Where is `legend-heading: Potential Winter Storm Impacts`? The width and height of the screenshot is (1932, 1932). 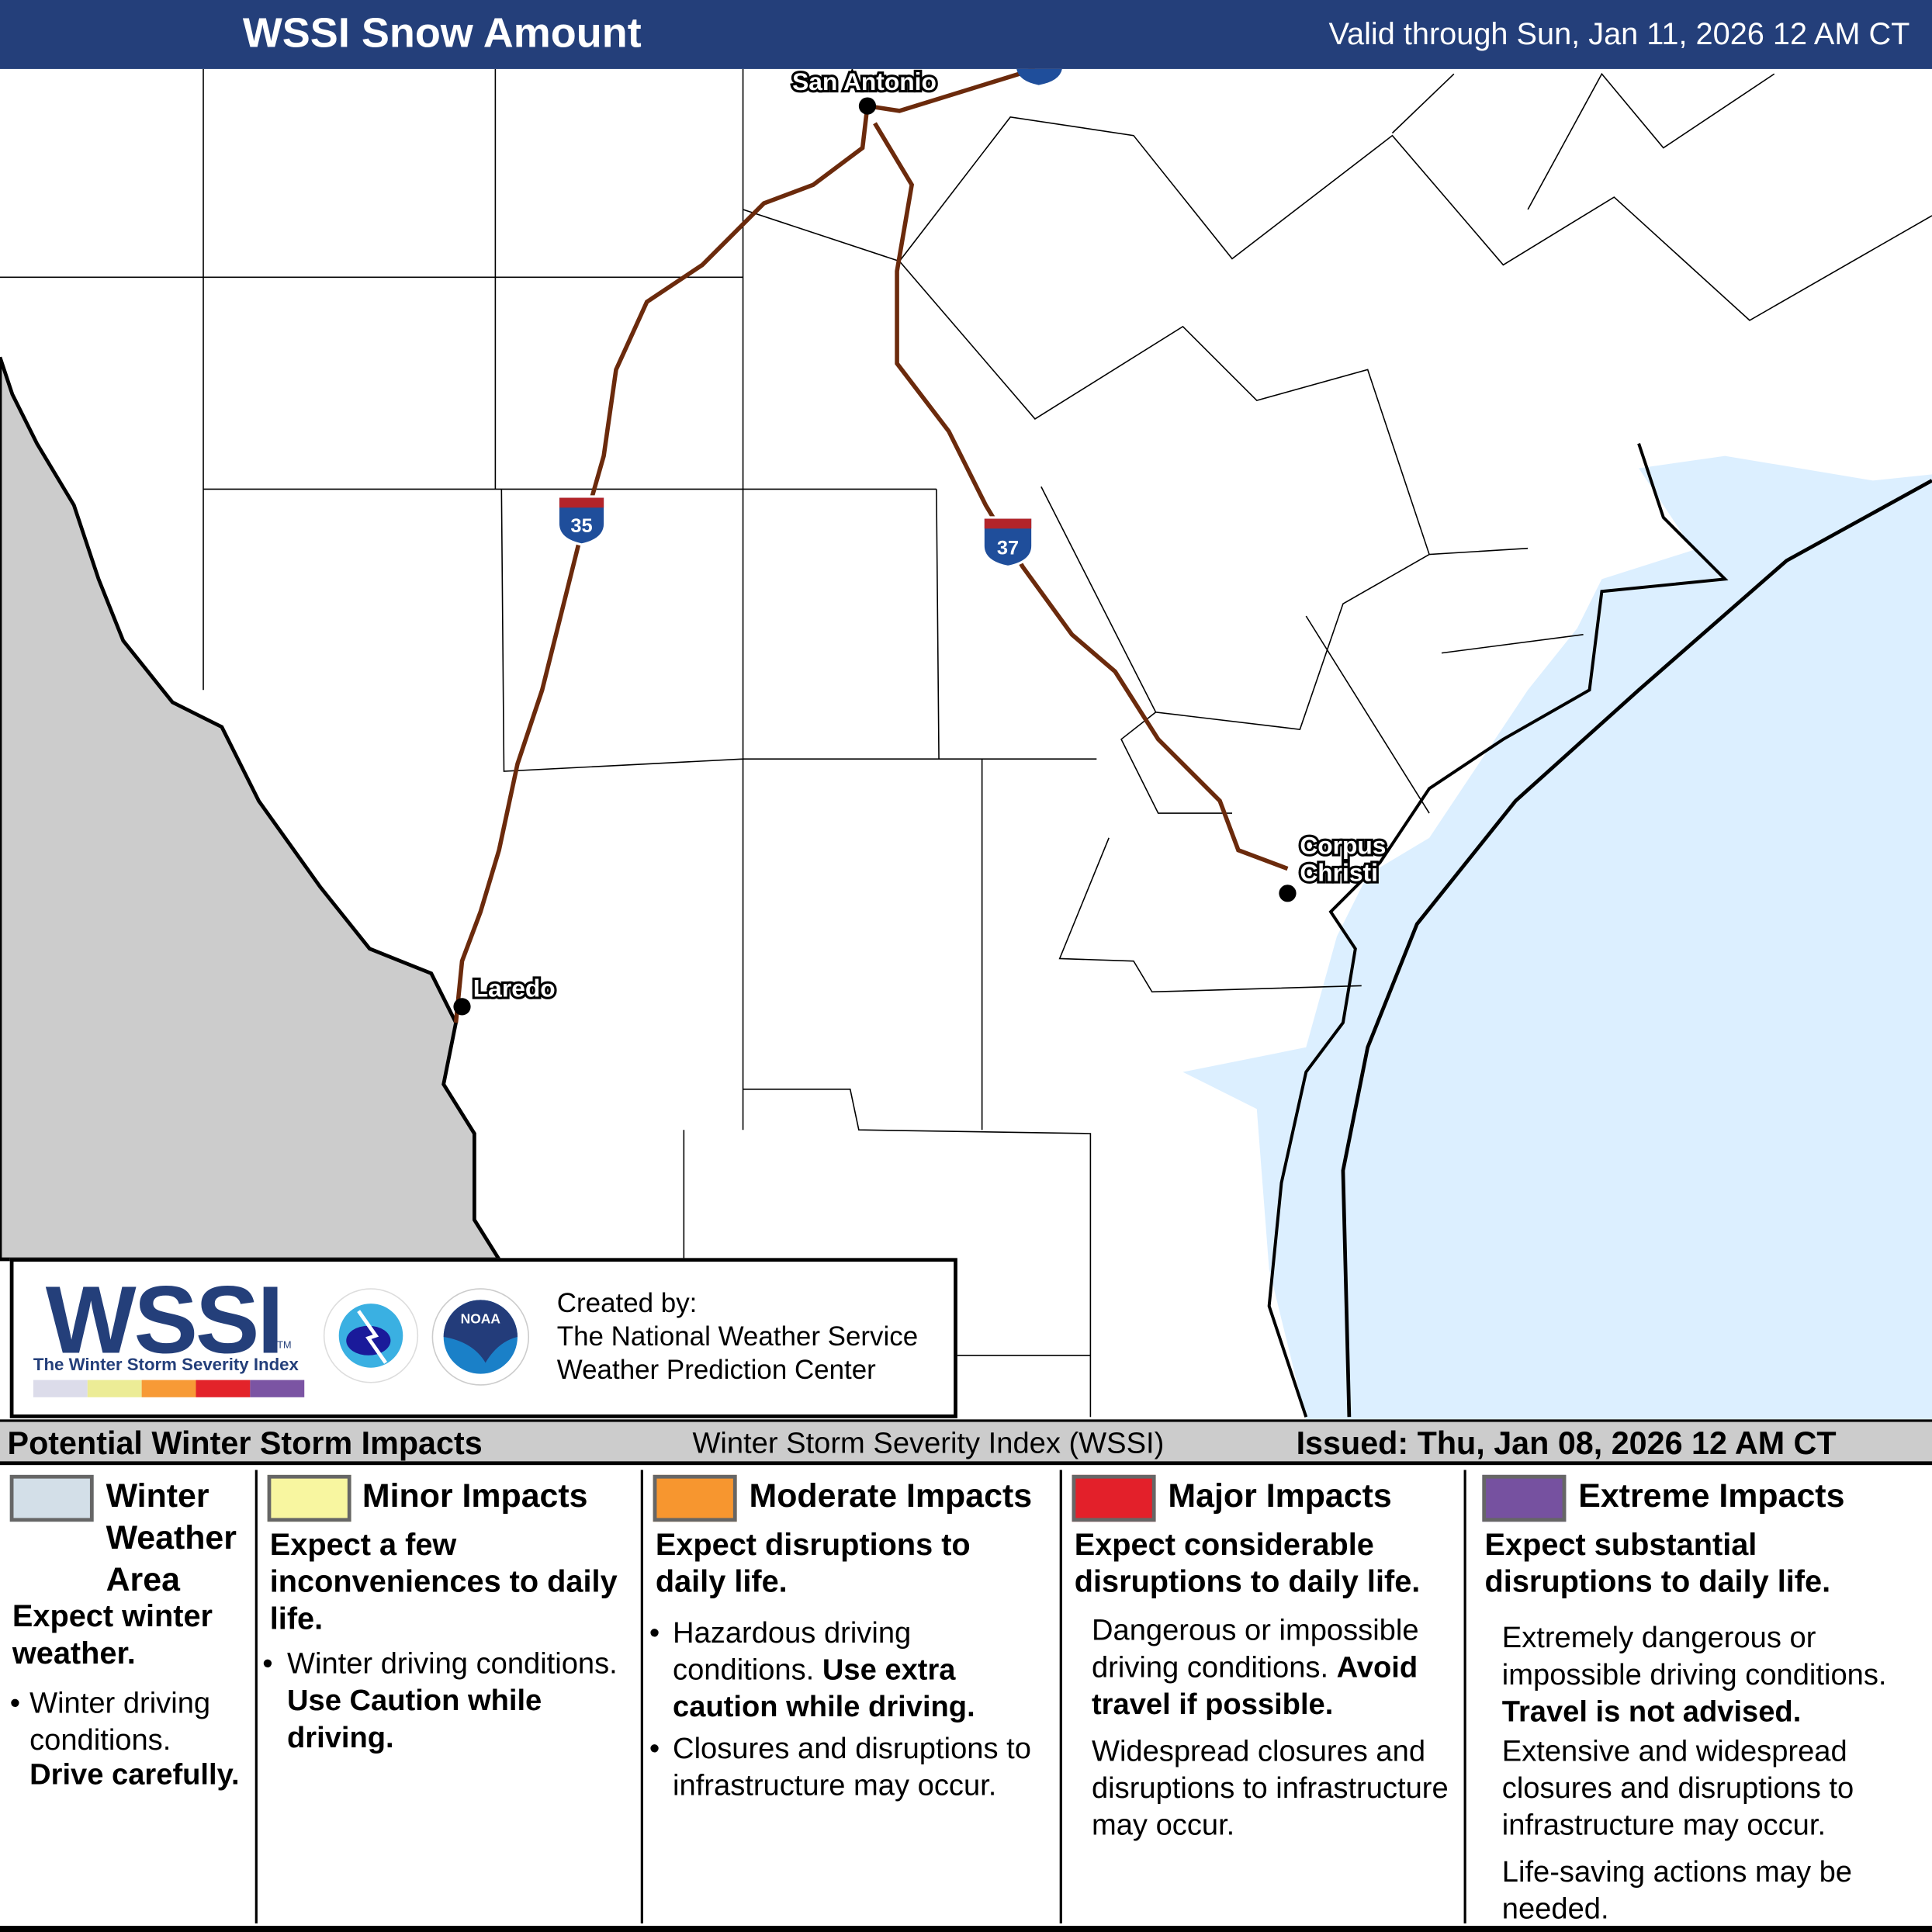
legend-heading: Potential Winter Storm Impacts is located at coordinates (245, 1443).